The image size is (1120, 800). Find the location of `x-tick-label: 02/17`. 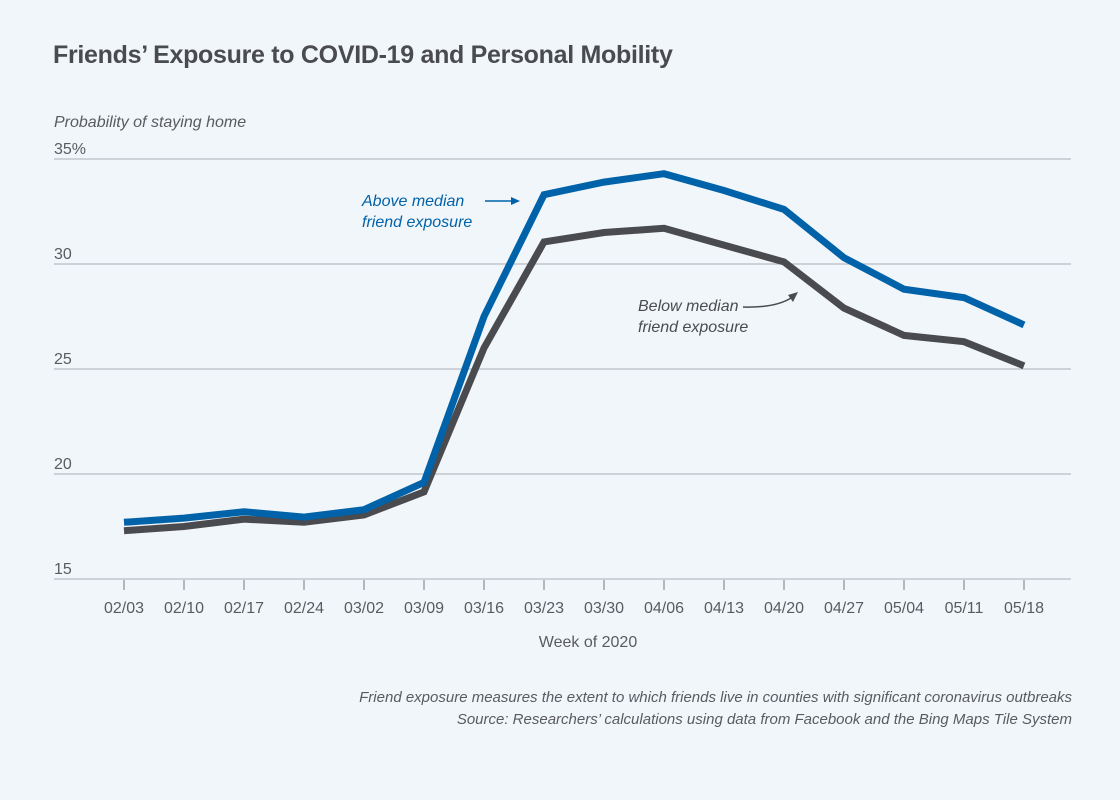

x-tick-label: 02/17 is located at coordinates (244, 608).